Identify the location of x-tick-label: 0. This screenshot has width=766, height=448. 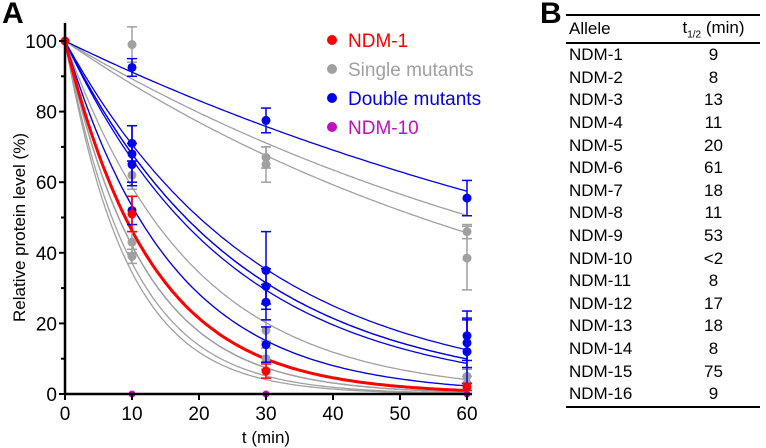
(65, 414).